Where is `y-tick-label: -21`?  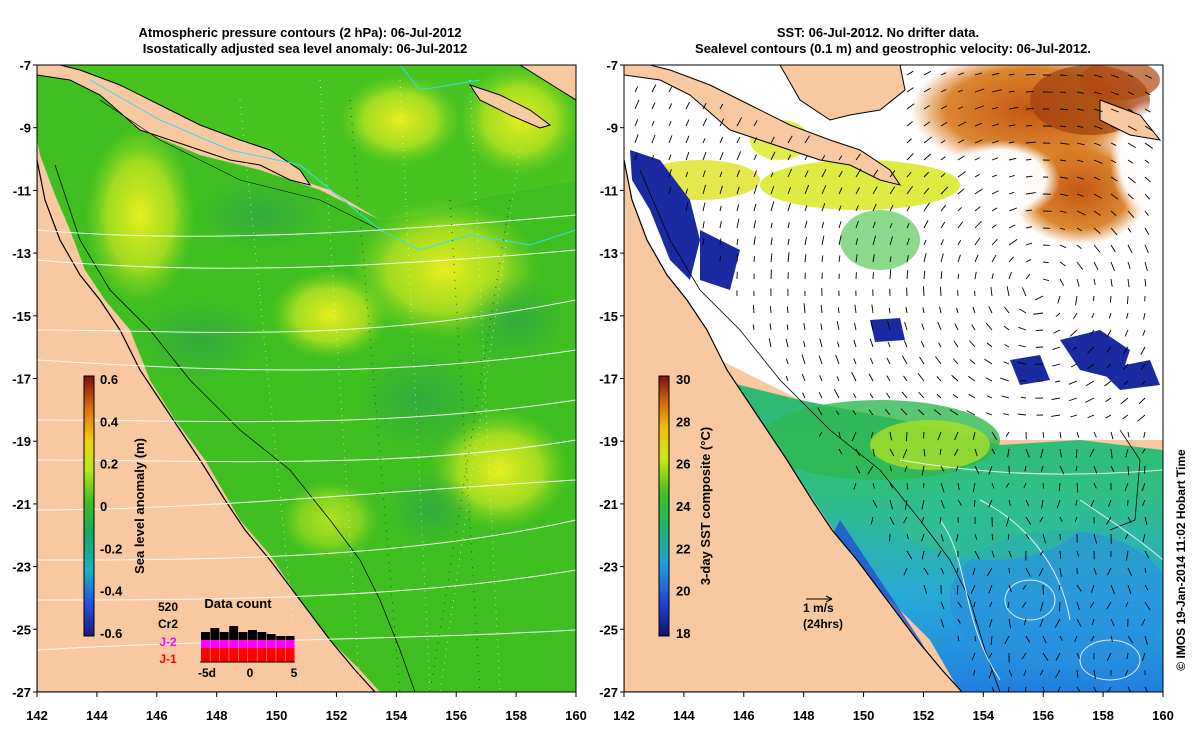 y-tick-label: -21 is located at coordinates (608, 504).